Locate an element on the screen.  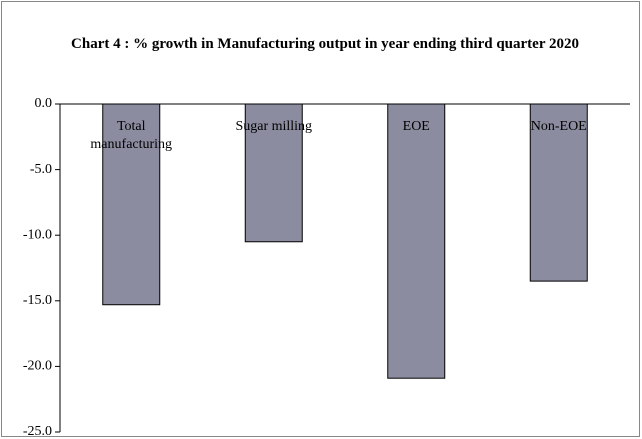
y-tick-label: -15.0 is located at coordinates (37, 300).